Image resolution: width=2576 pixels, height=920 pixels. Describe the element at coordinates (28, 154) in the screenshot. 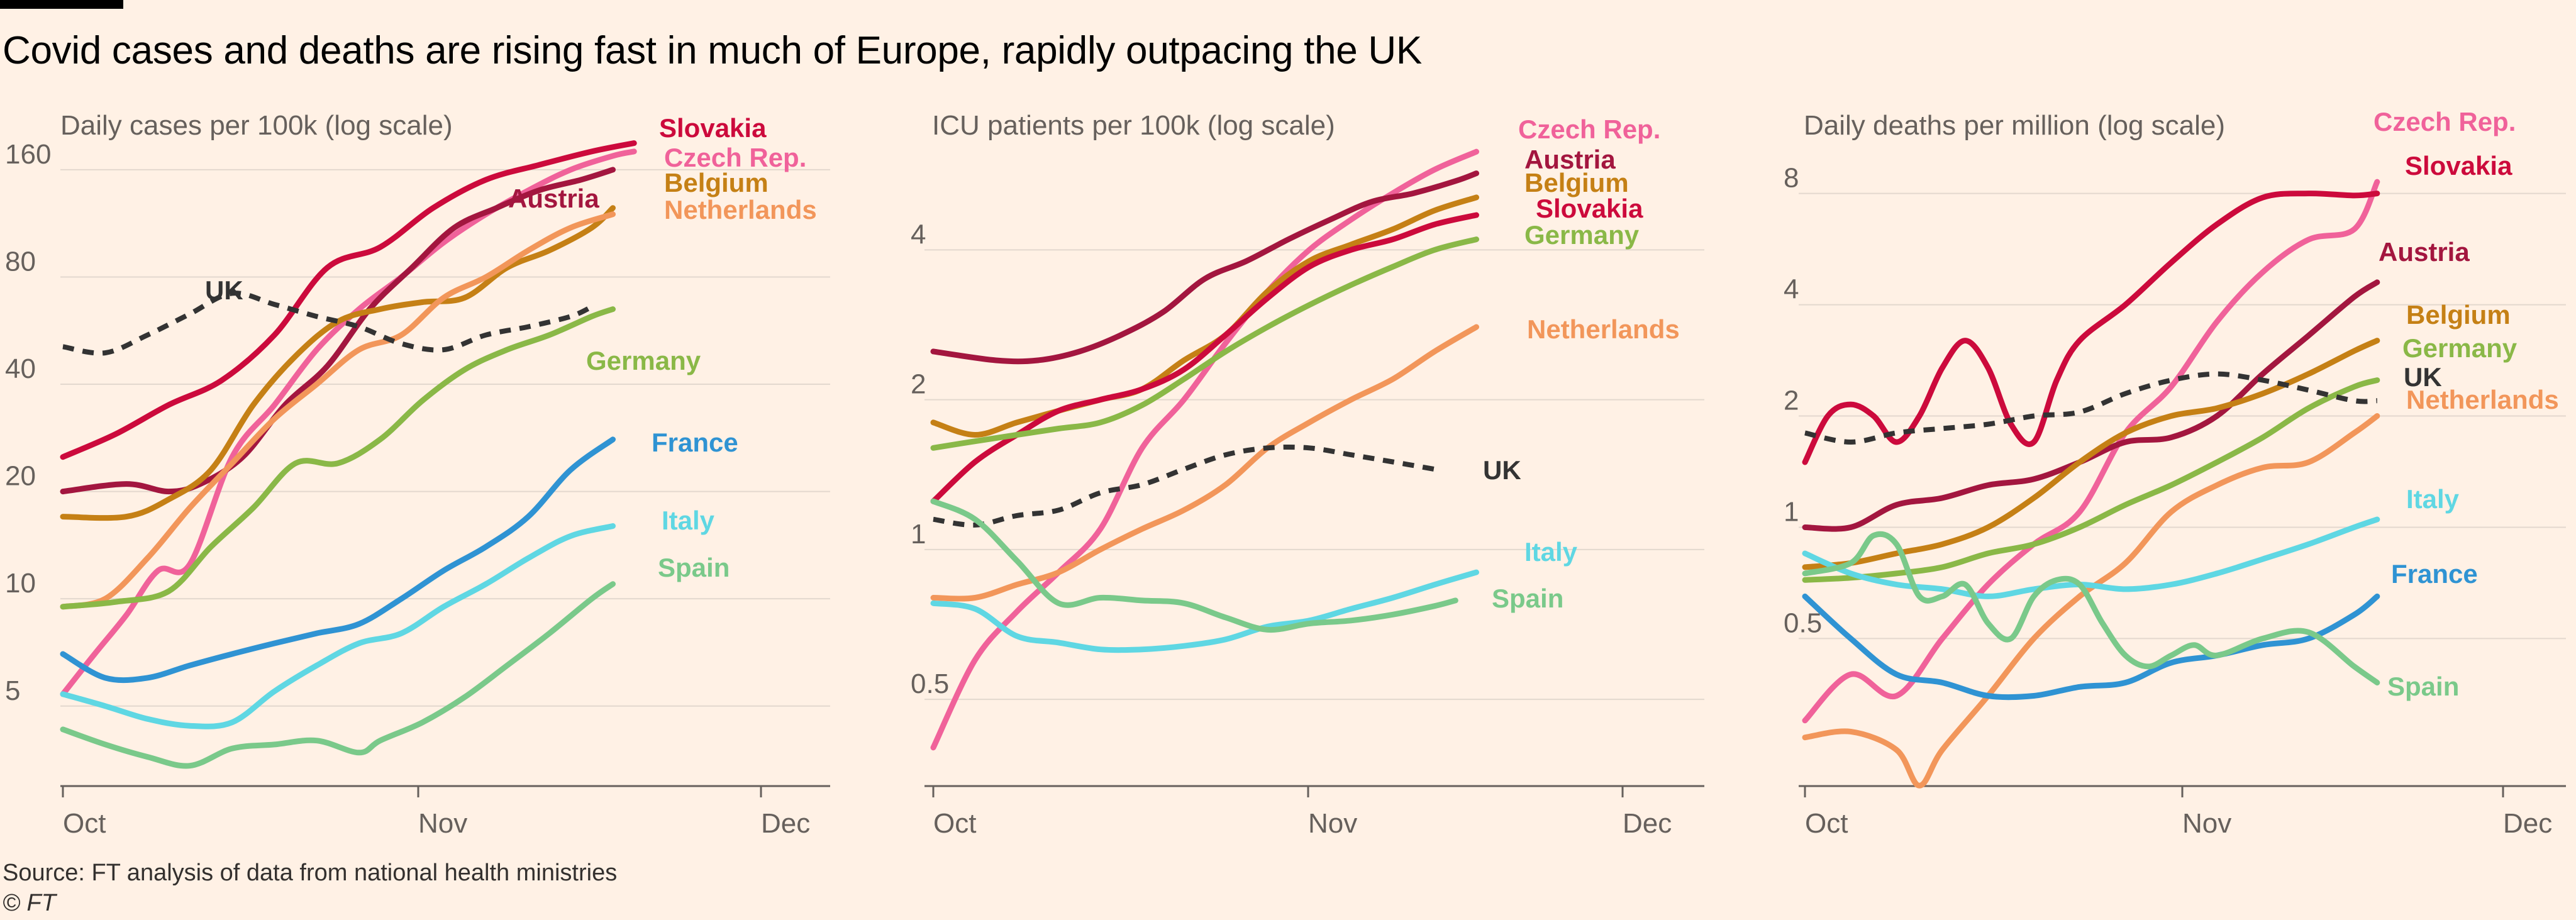

I see `y-tick-label: 160` at that location.